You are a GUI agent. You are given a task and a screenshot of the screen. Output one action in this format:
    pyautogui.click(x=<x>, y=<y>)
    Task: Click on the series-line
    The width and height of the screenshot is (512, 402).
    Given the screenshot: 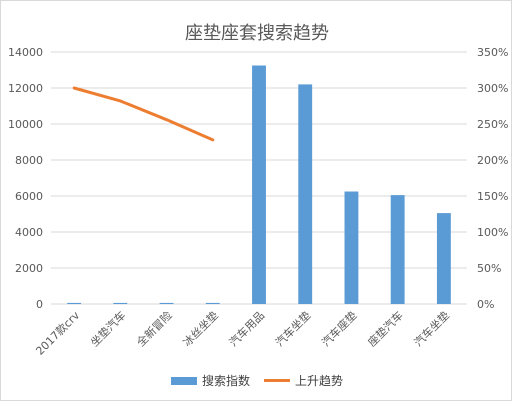 What is the action you would take?
    pyautogui.click(x=143, y=114)
    